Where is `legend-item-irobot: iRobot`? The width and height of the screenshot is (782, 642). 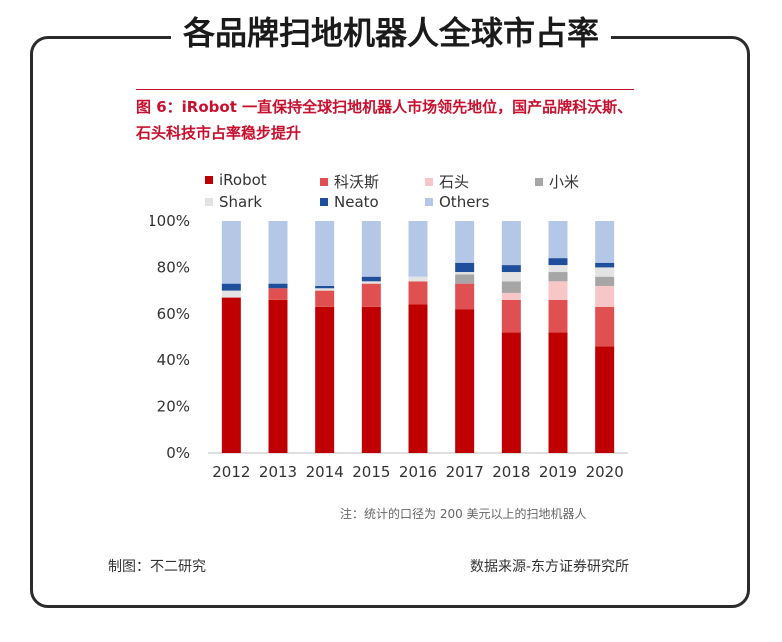
legend-item-irobot: iRobot is located at coordinates (236, 180).